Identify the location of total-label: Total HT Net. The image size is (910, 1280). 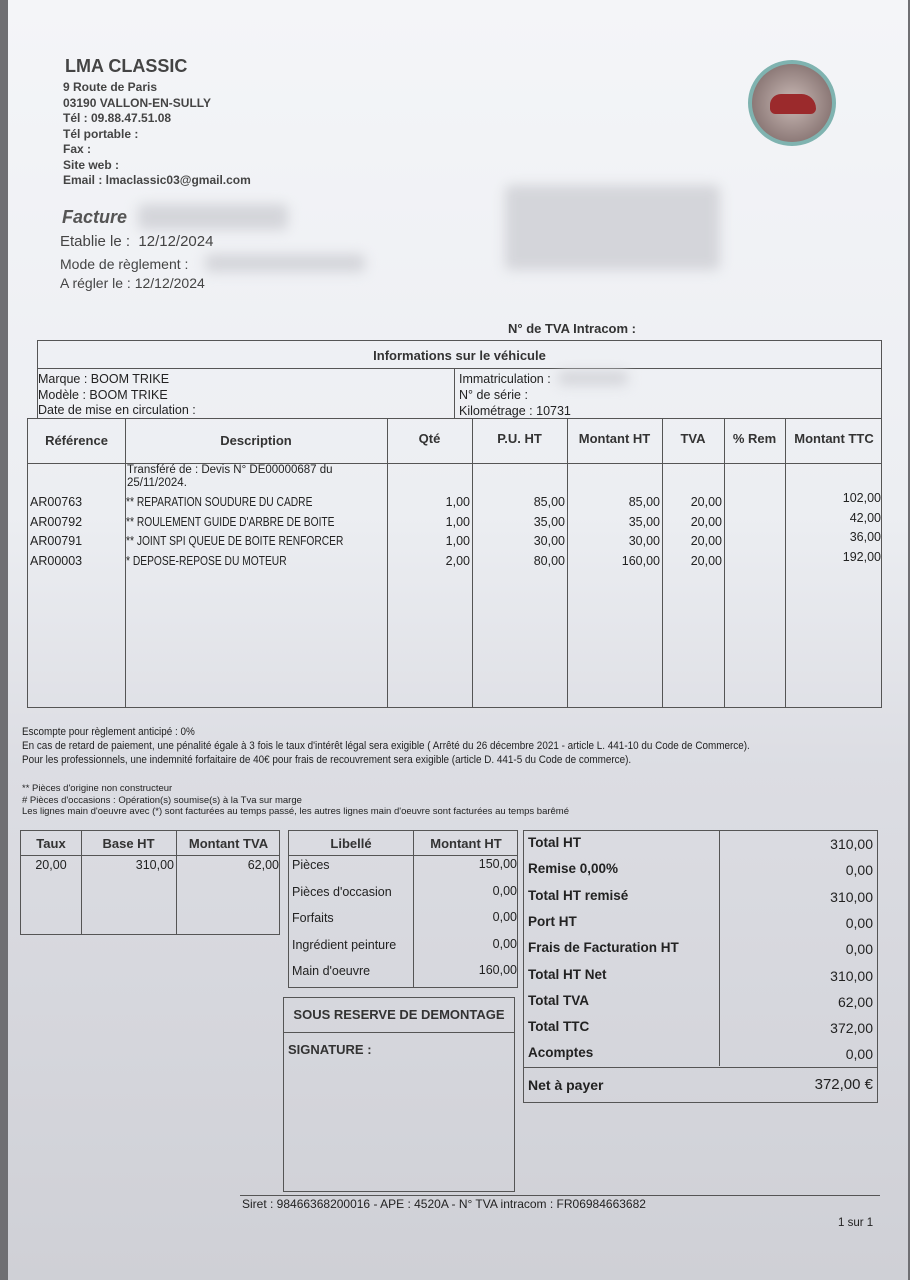
(567, 974).